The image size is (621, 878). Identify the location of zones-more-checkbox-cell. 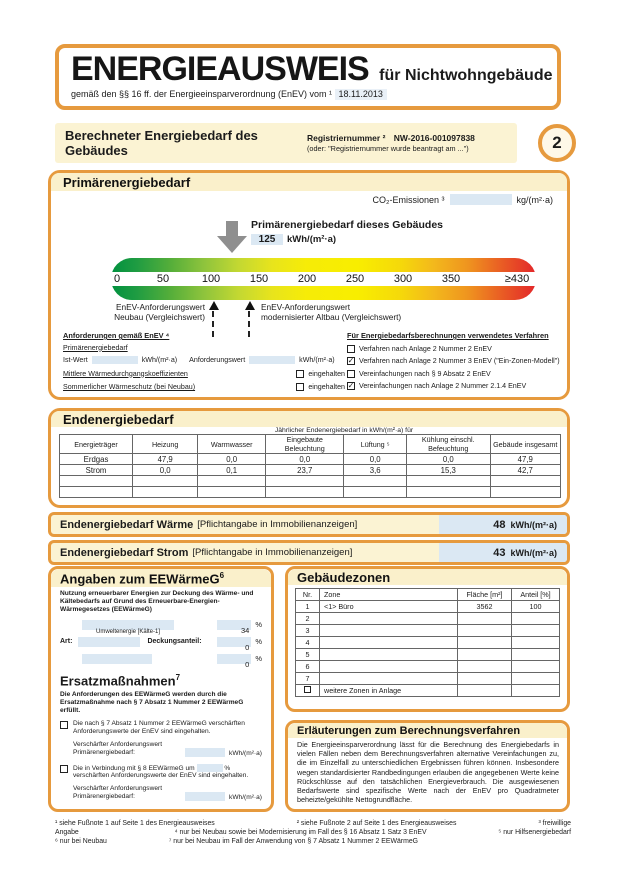
(307, 690).